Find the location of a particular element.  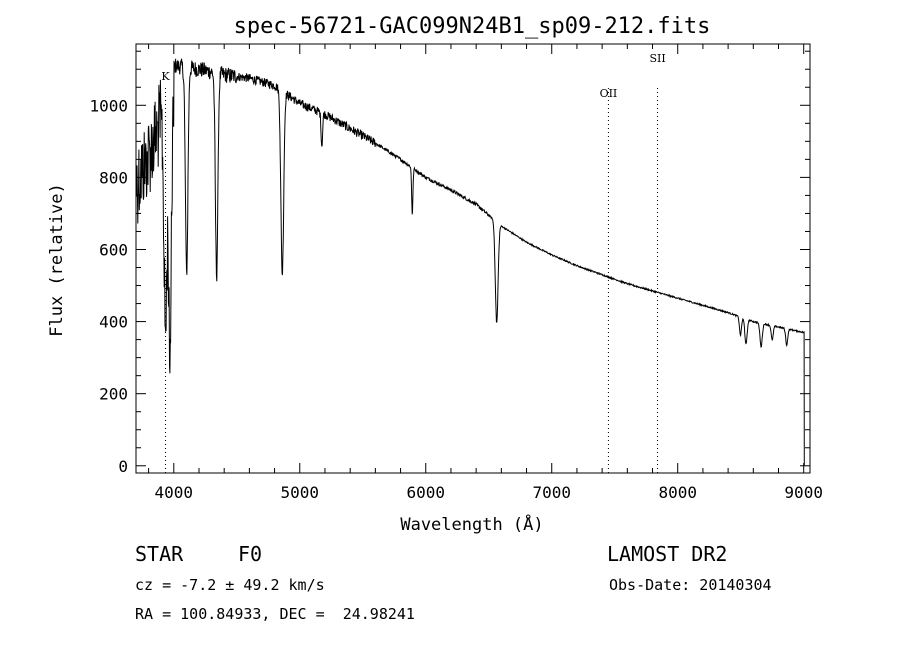

object-subclass: F0 is located at coordinates (250, 554).